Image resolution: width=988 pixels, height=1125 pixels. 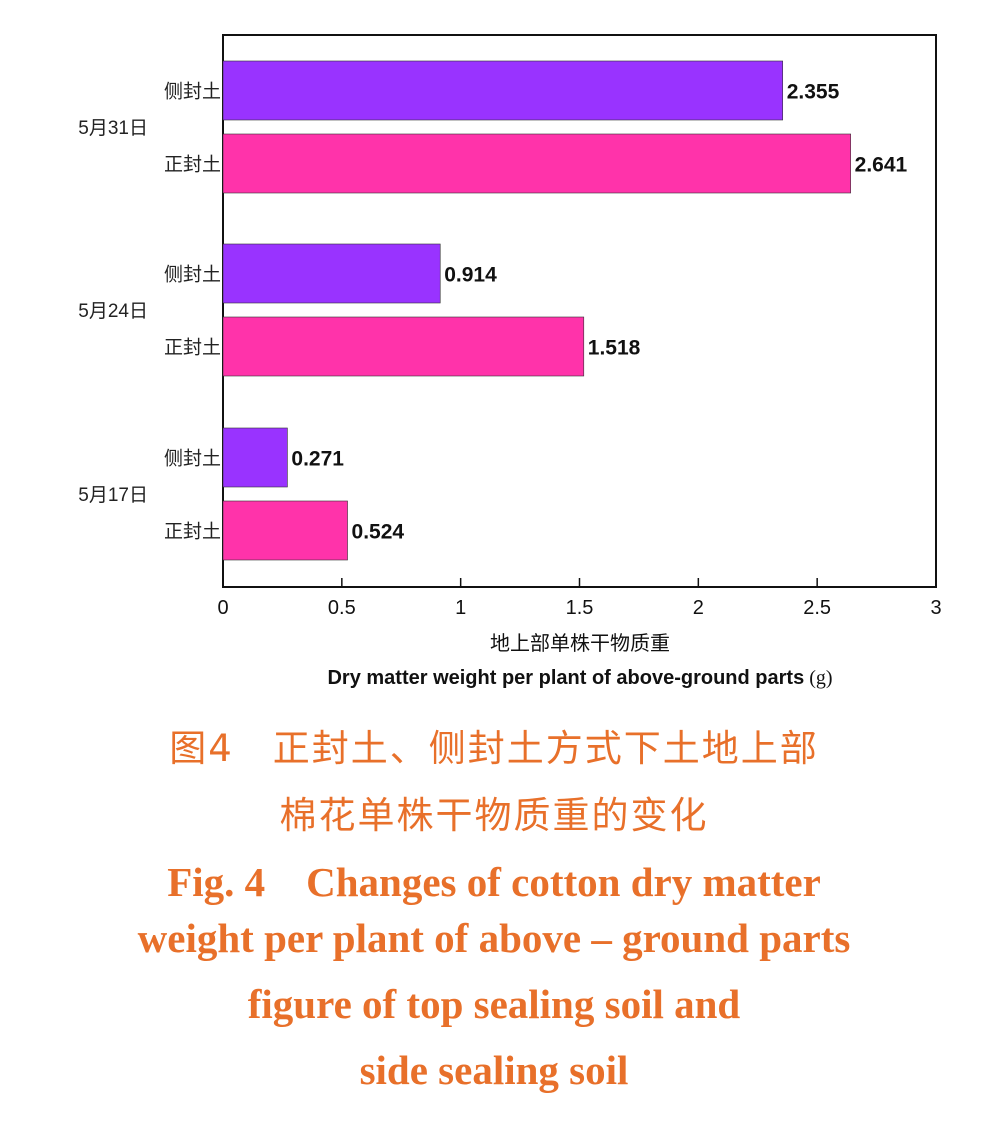 What do you see at coordinates (317, 459) in the screenshot?
I see `data-label: 0.271` at bounding box center [317, 459].